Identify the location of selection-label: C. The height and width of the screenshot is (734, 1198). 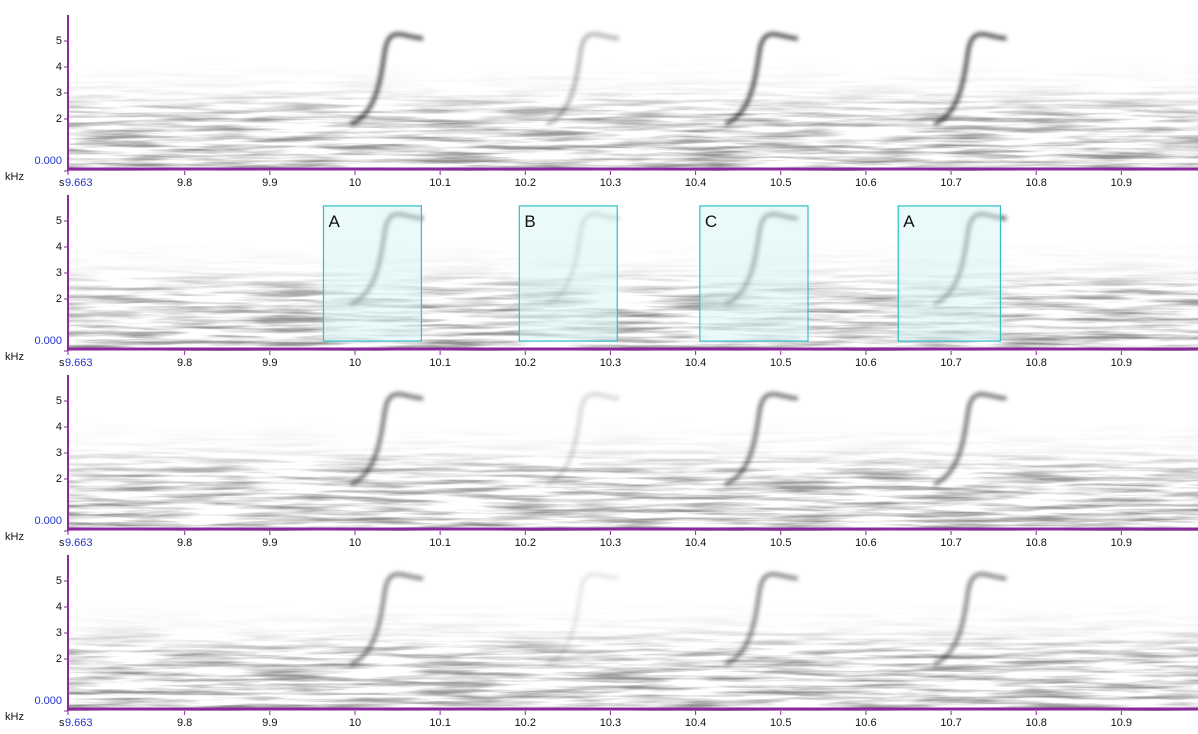
(711, 221).